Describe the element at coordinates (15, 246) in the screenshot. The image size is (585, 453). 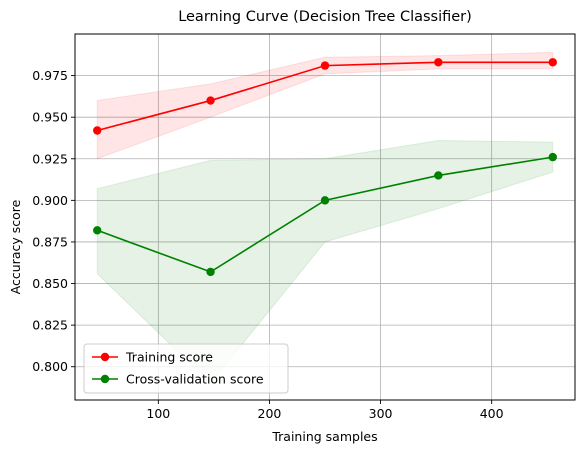
I see `y-axis-label: Accuracy score` at that location.